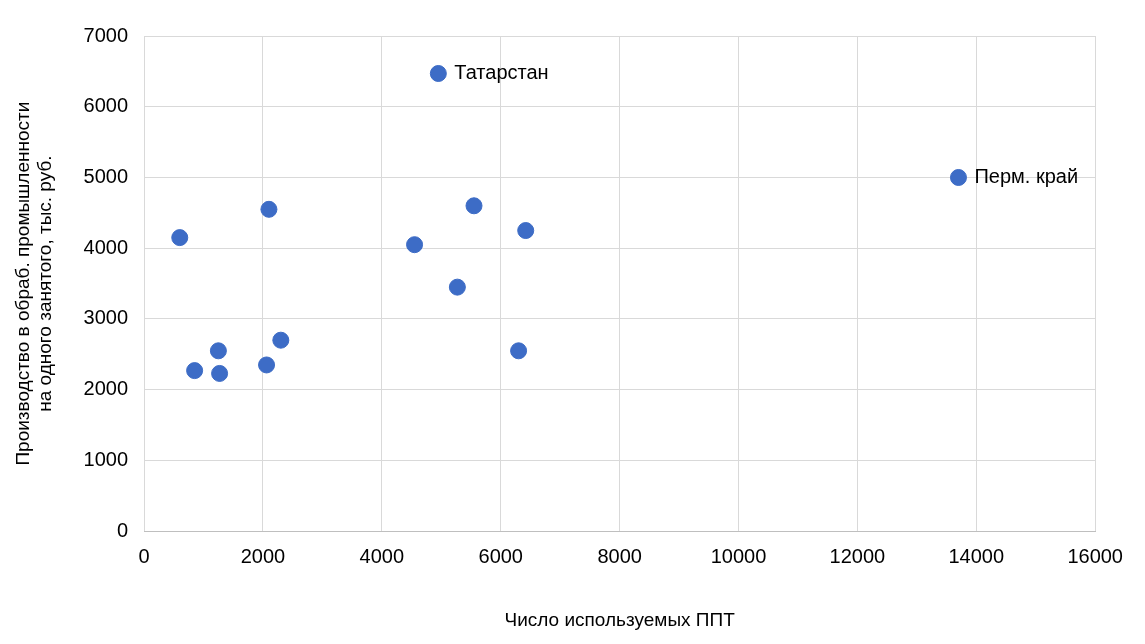  I want to click on y-tick-label: 5000, so click(106, 176).